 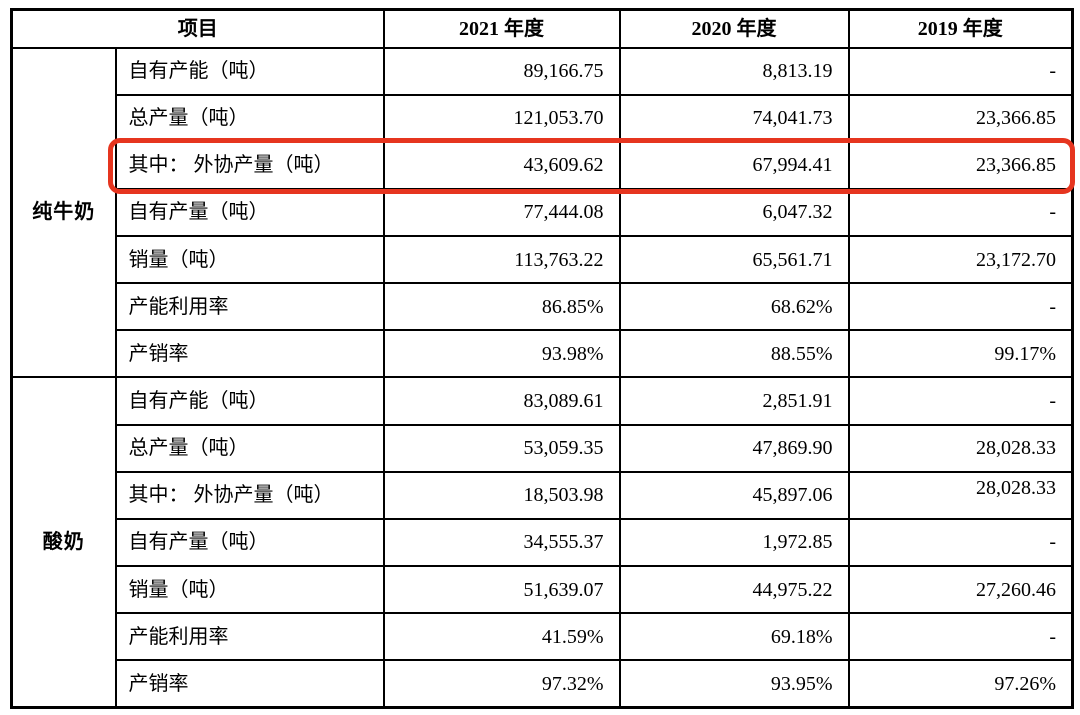 What do you see at coordinates (734, 590) in the screenshot?
I see `value-2020: 44,975.22` at bounding box center [734, 590].